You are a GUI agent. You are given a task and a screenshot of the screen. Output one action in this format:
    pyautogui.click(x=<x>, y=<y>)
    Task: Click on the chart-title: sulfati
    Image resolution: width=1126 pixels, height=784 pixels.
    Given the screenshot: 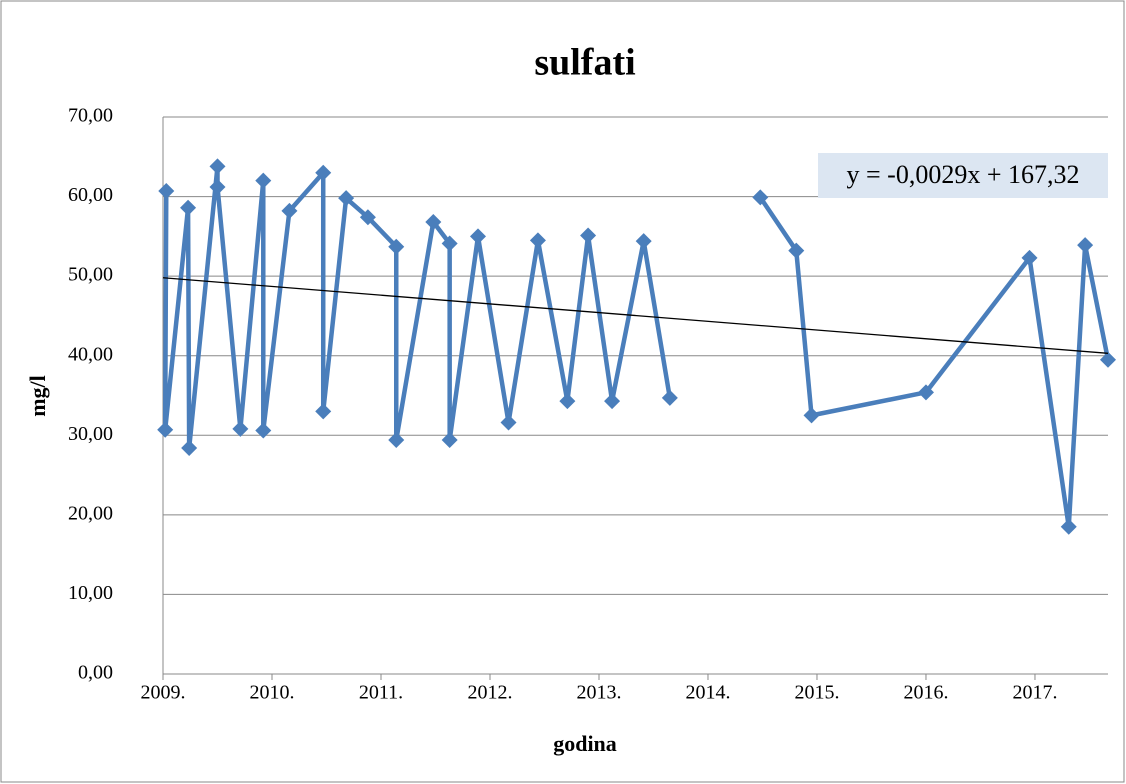 What is the action you would take?
    pyautogui.click(x=584, y=63)
    